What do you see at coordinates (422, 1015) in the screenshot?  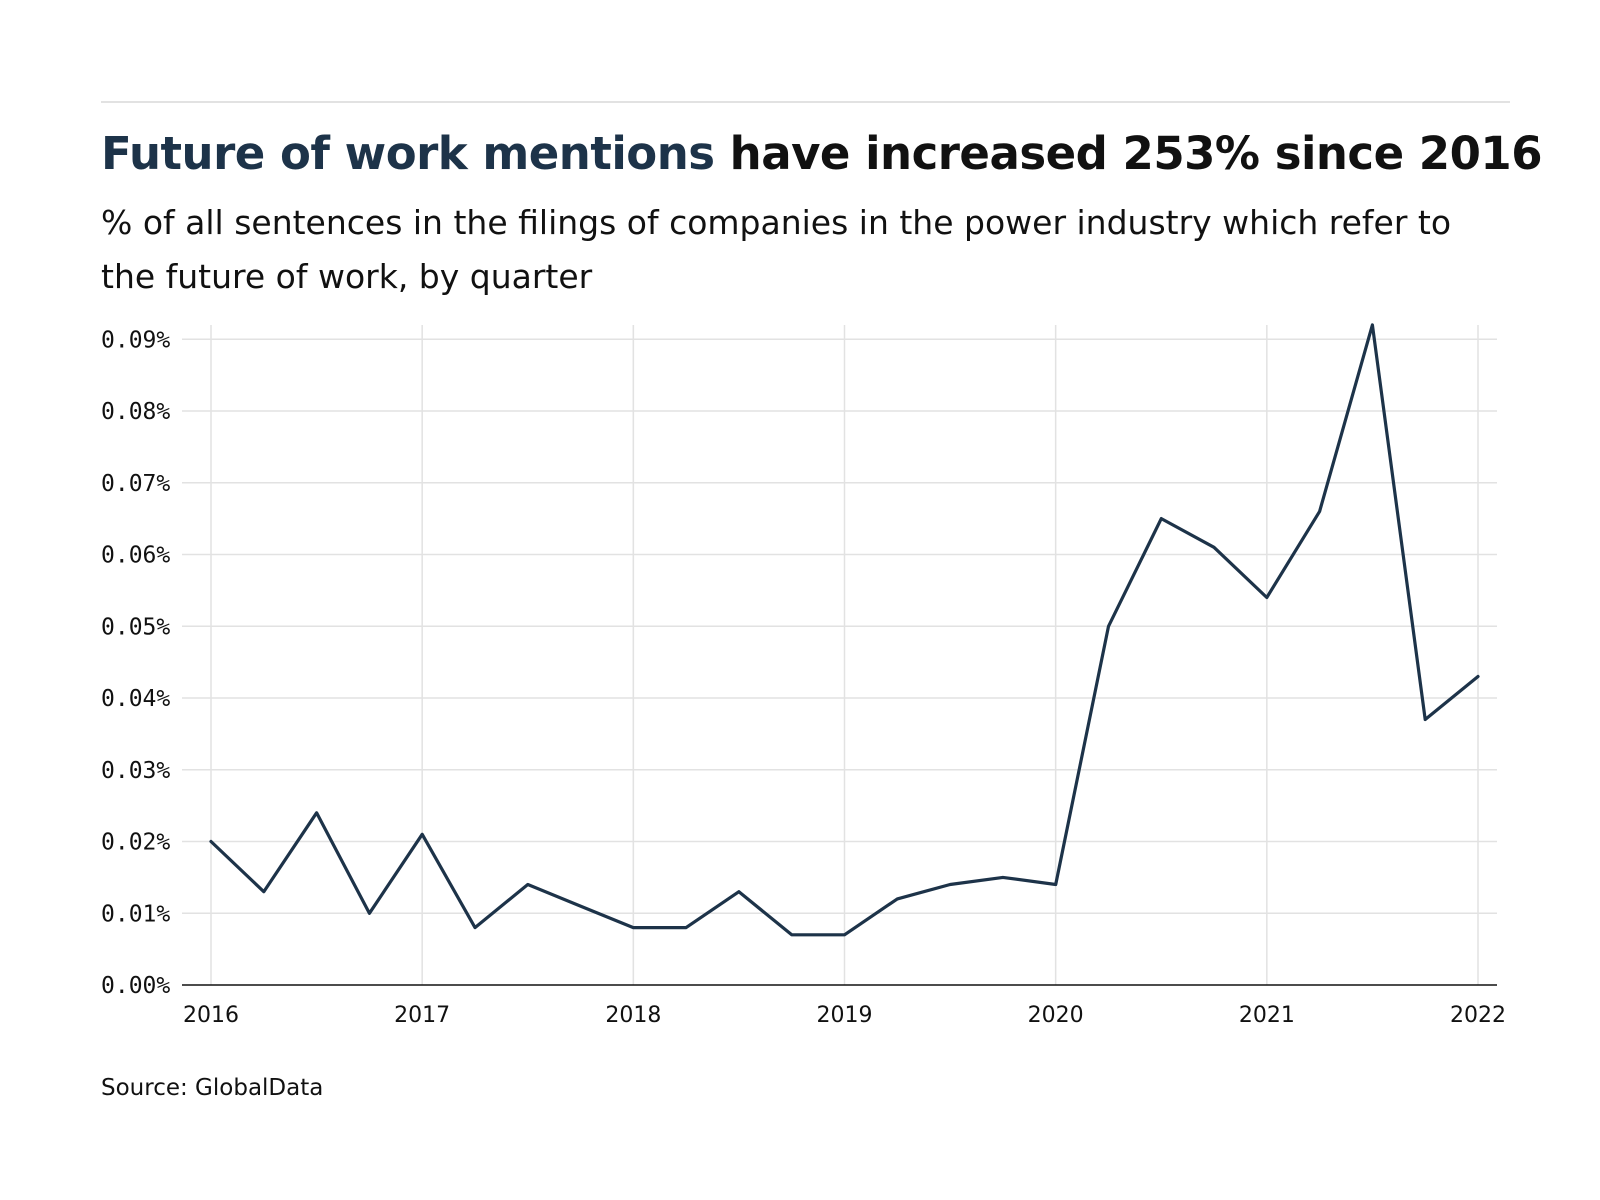 I see `x-tick-label: 2017` at bounding box center [422, 1015].